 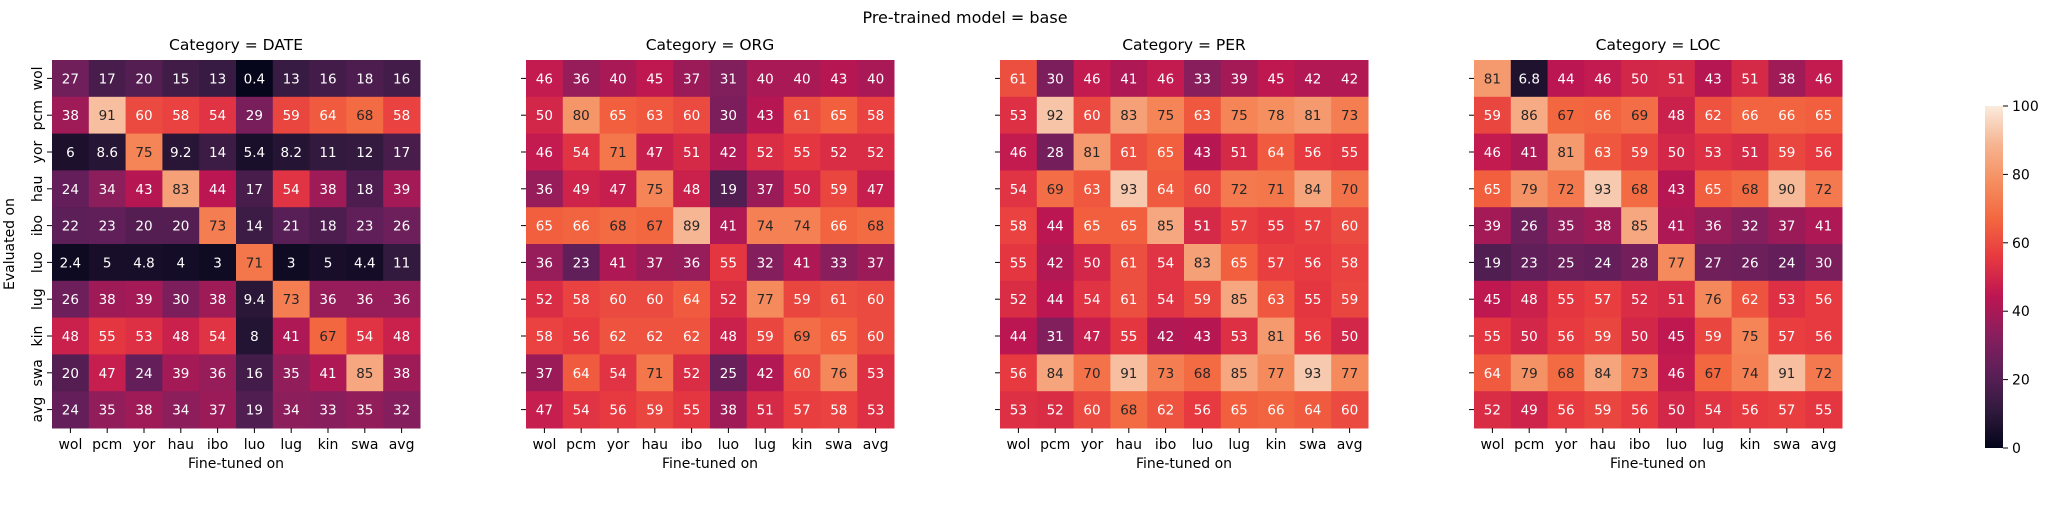 I want to click on cell-value-label: 92, so click(x=1055, y=116).